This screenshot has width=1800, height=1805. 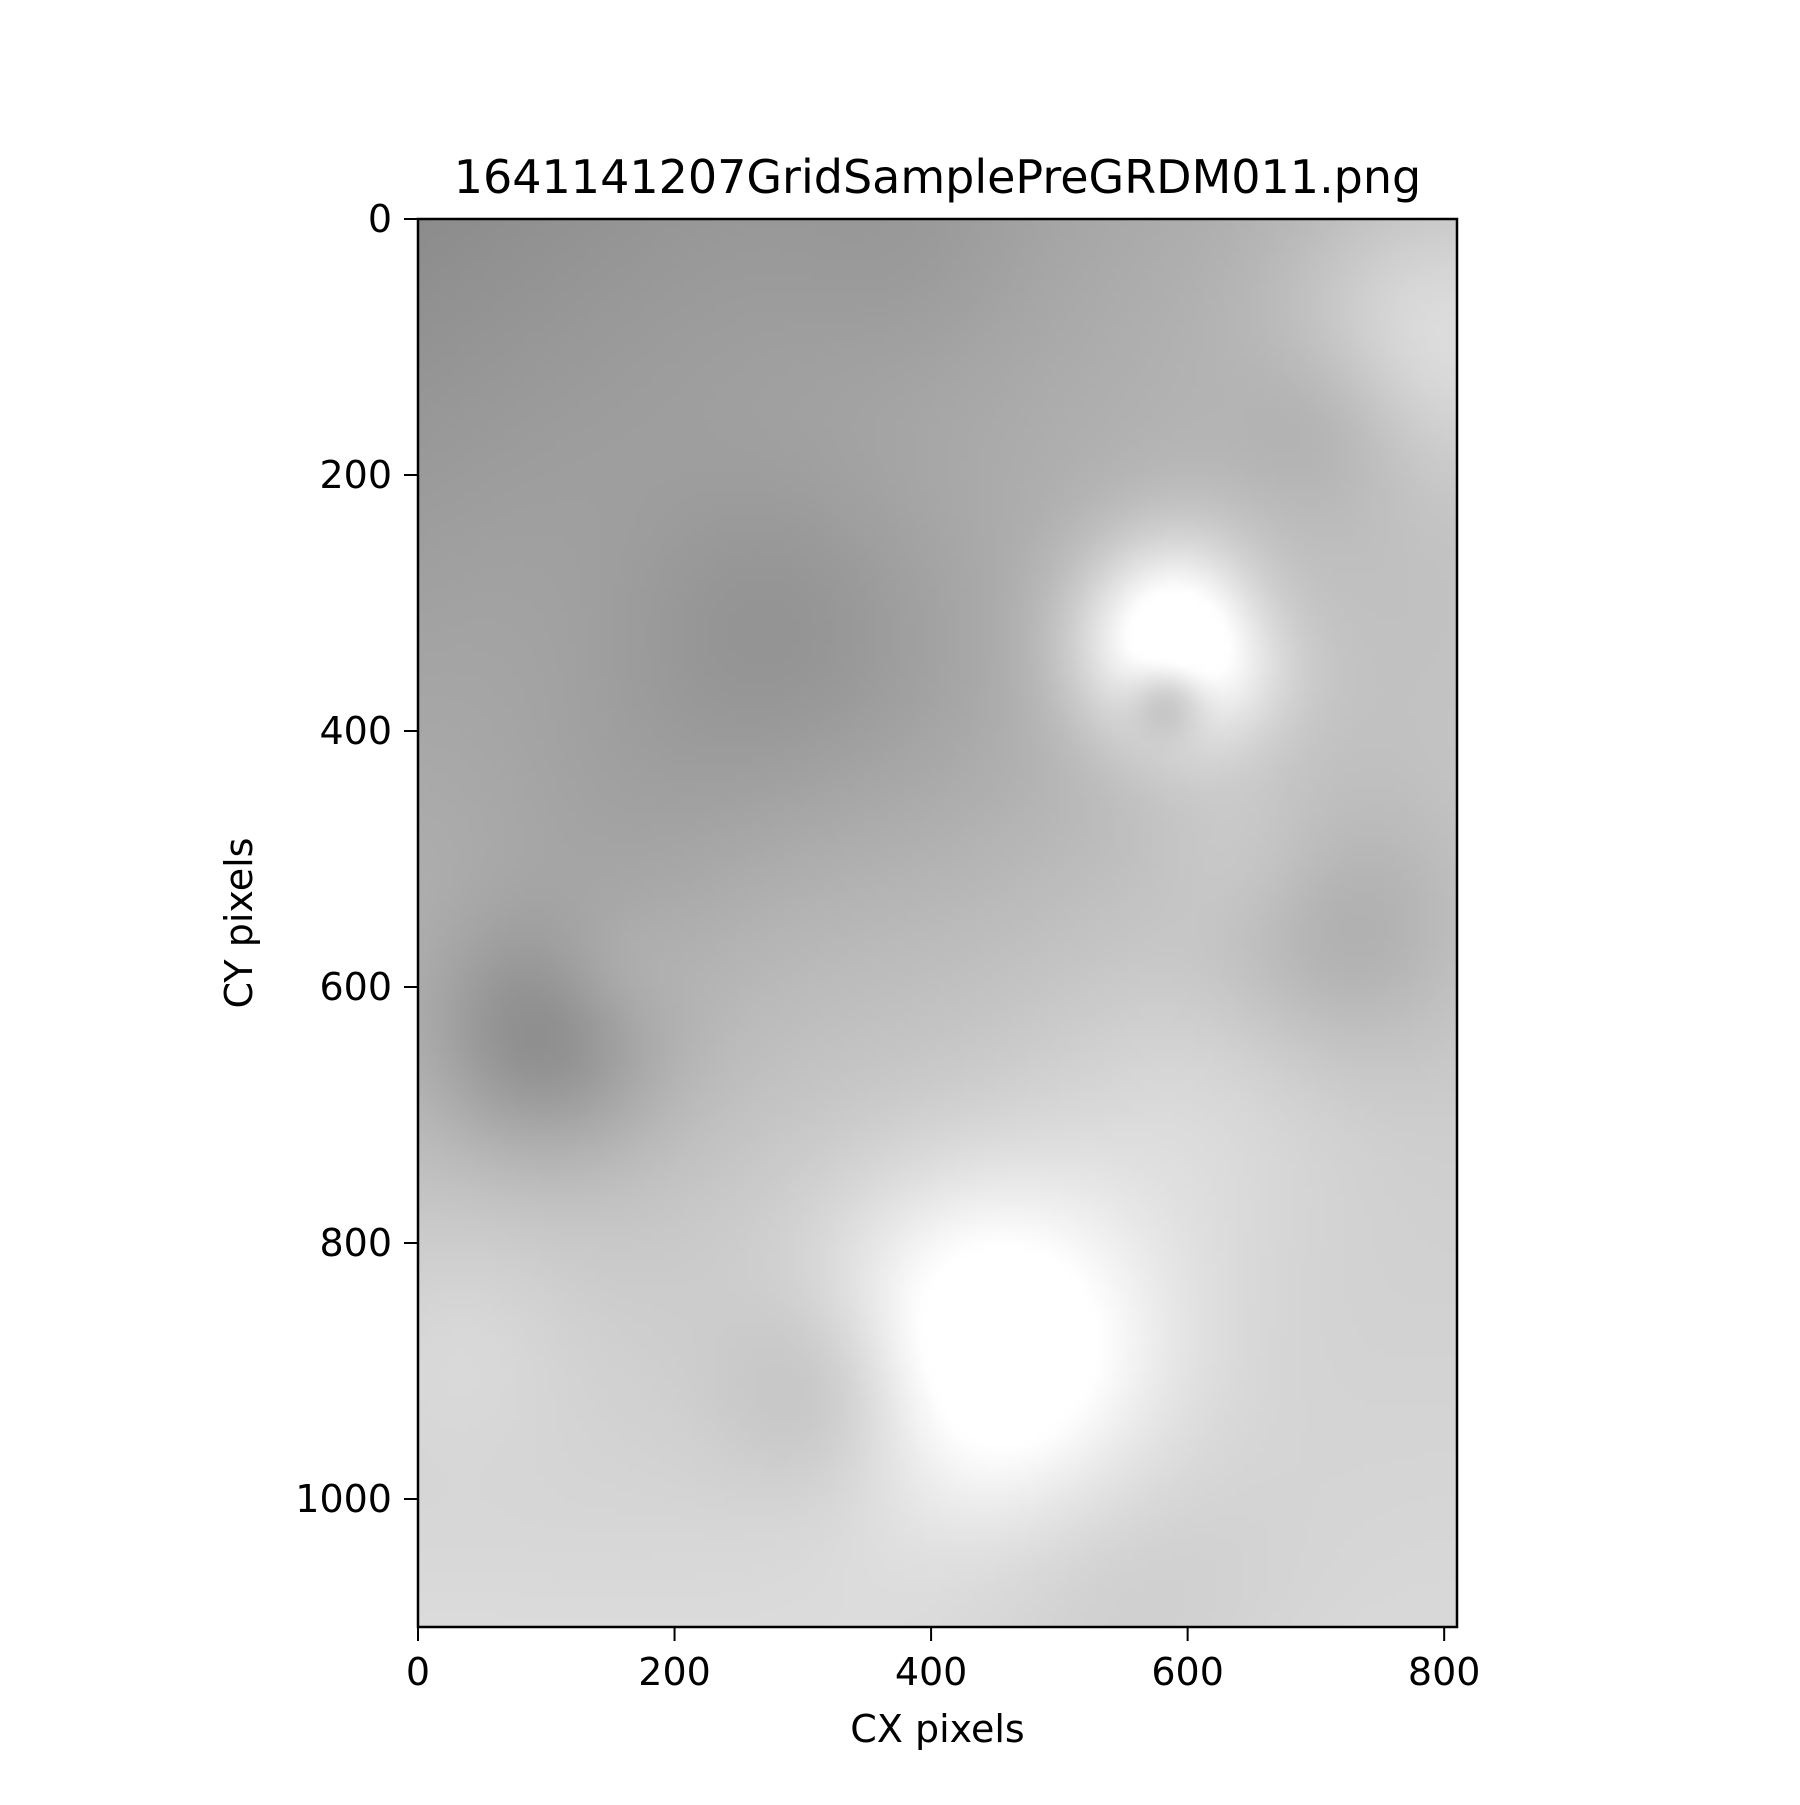 What do you see at coordinates (355, 1243) in the screenshot?
I see `y-tick-label: 800` at bounding box center [355, 1243].